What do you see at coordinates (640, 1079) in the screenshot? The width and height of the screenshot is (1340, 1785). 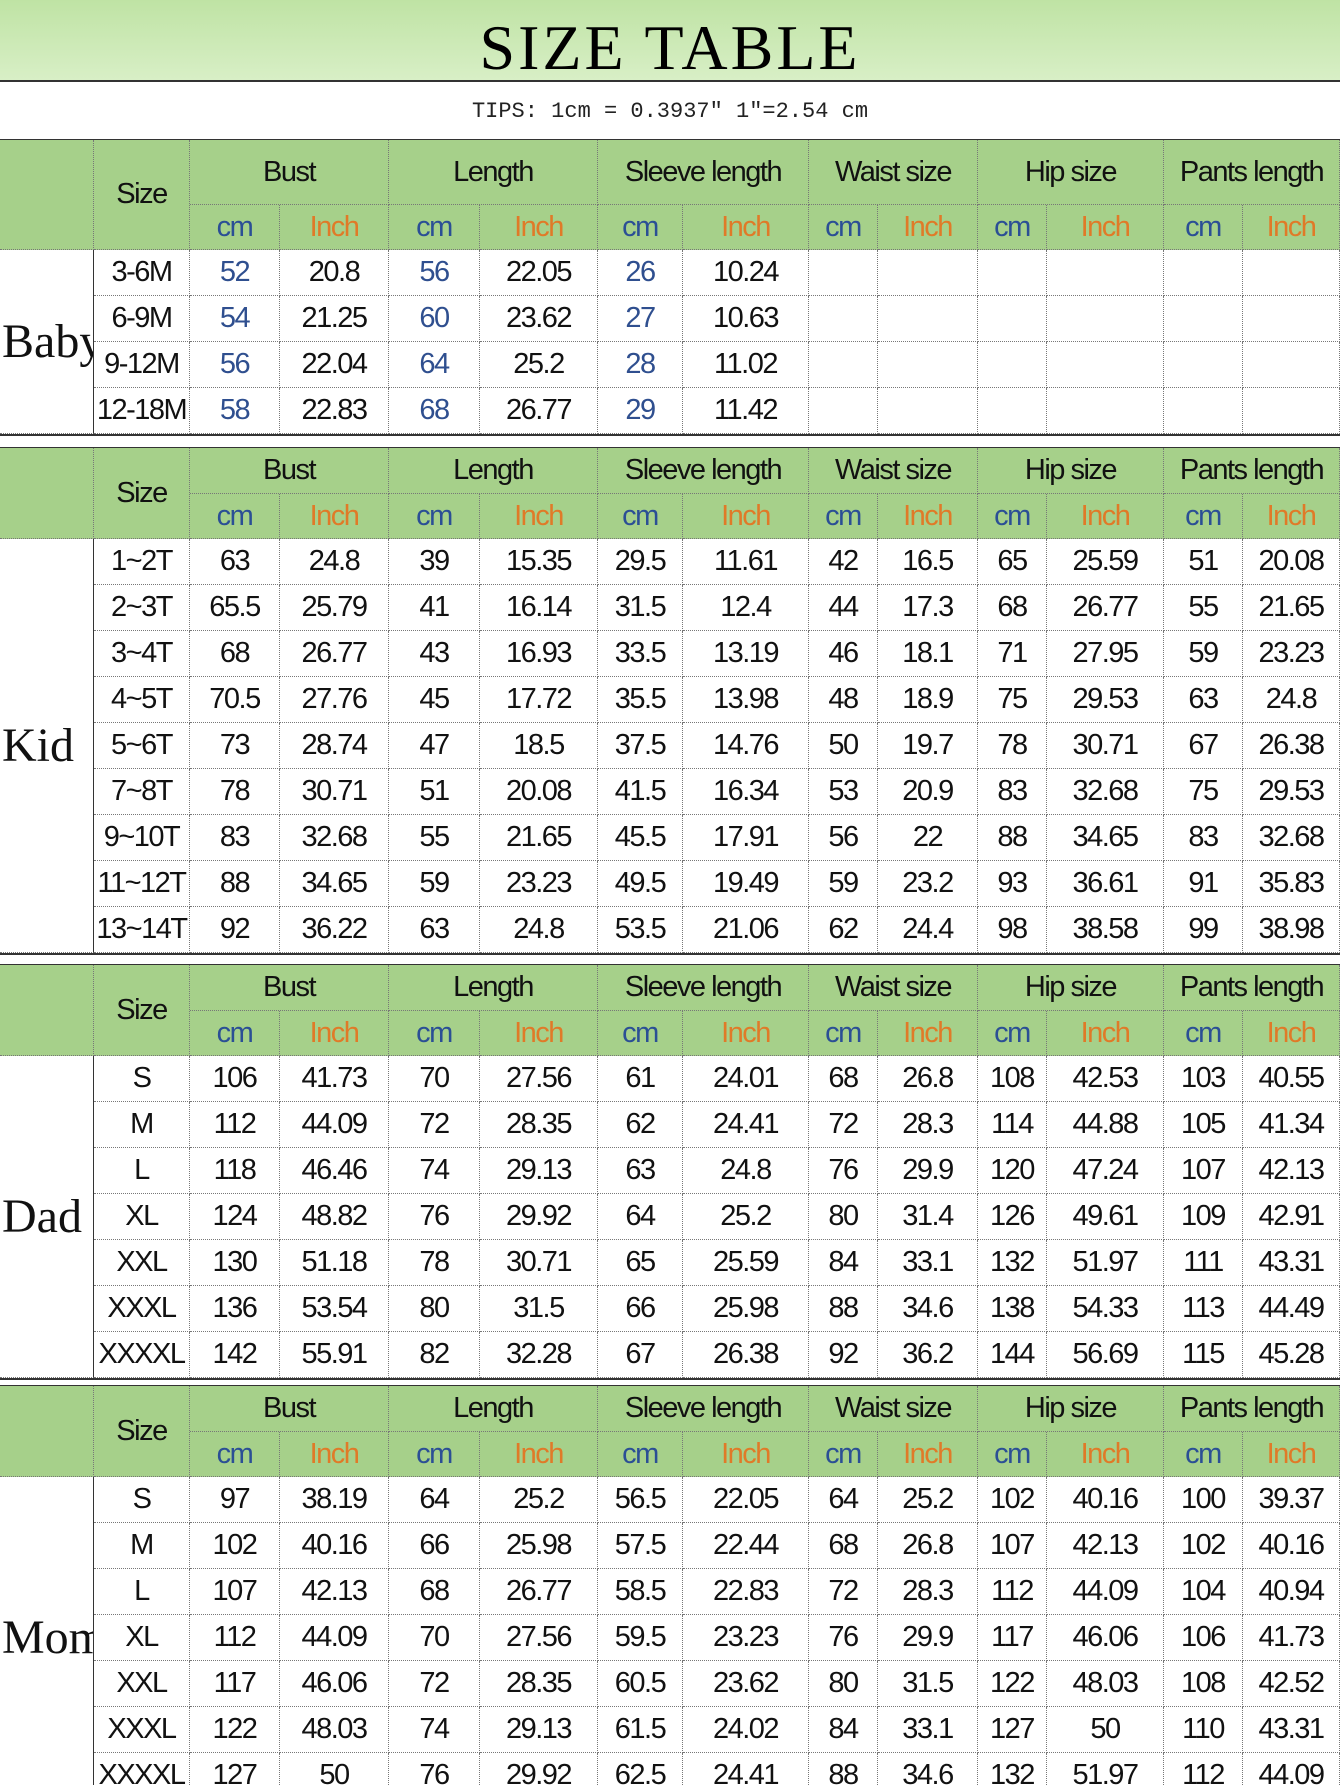 I see `value-cell: 61` at bounding box center [640, 1079].